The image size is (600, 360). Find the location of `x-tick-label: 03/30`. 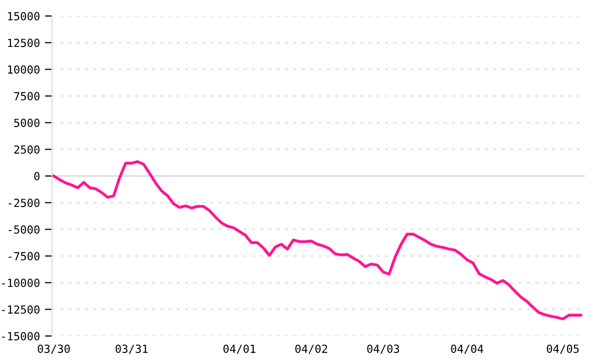

x-tick-label: 03/30 is located at coordinates (54, 349).